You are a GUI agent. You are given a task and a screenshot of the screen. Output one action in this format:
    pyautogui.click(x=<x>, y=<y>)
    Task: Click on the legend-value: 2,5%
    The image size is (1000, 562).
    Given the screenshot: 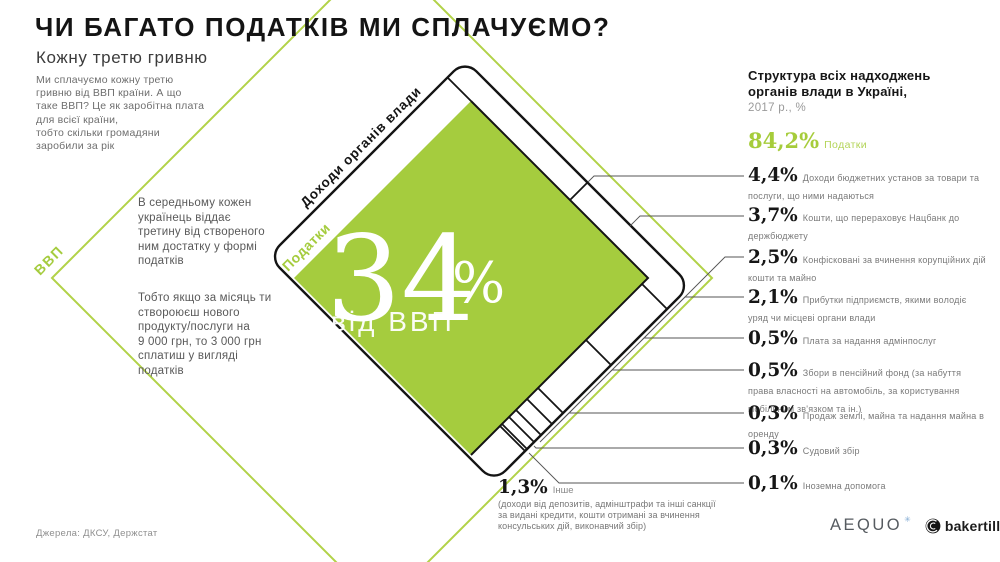 What is the action you would take?
    pyautogui.click(x=773, y=257)
    